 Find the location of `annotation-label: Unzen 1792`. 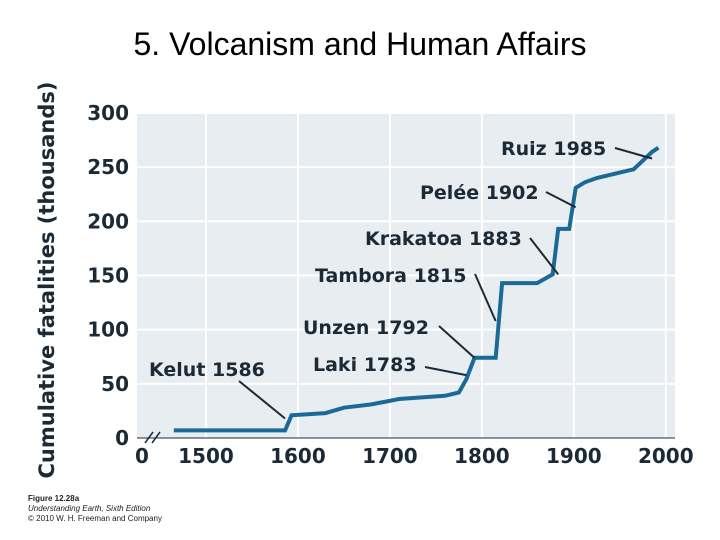

annotation-label: Unzen 1792 is located at coordinates (366, 328).